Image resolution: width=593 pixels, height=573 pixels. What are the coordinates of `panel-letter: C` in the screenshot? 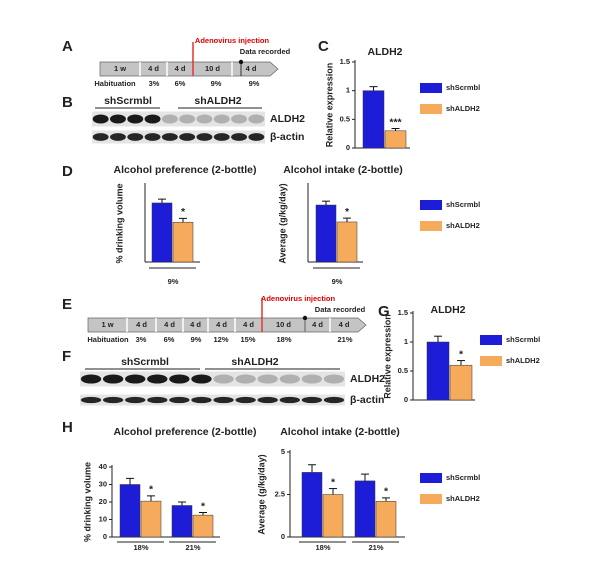 It's located at (323, 46).